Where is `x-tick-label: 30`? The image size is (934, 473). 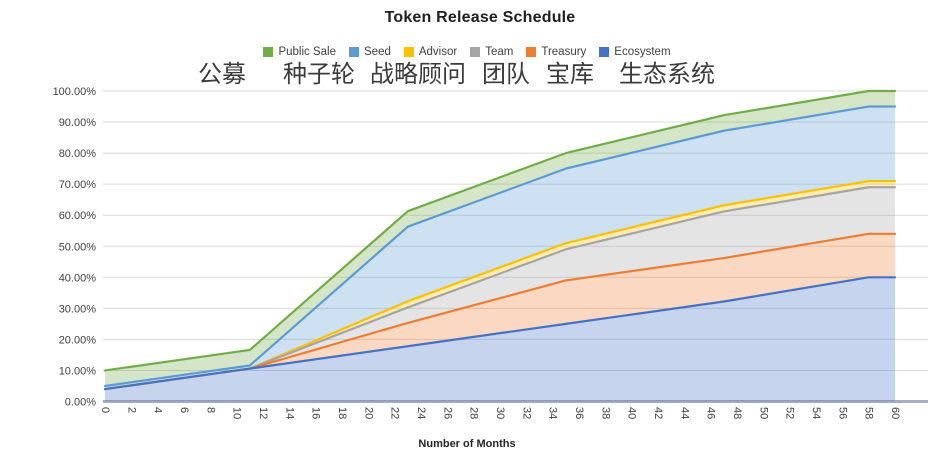
x-tick-label: 30 is located at coordinates (500, 413).